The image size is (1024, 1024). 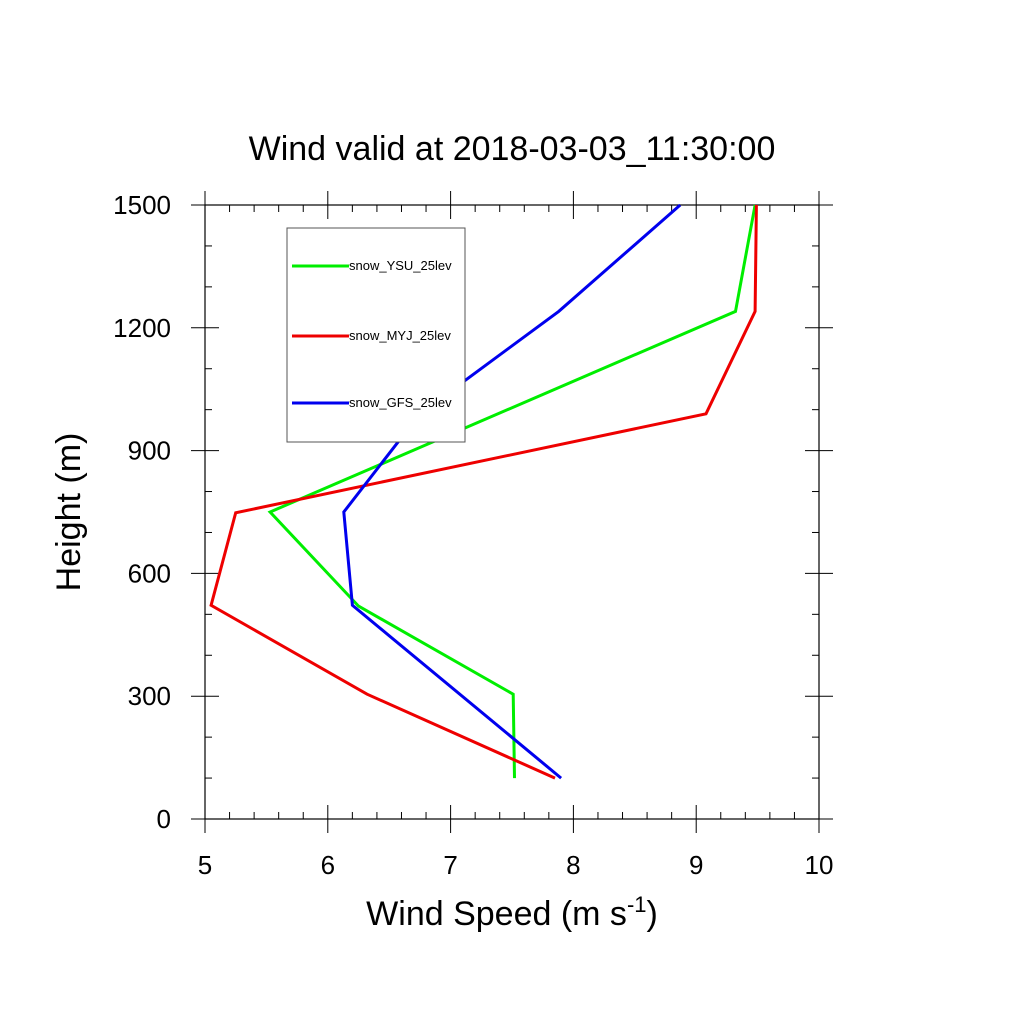 What do you see at coordinates (400, 265) in the screenshot?
I see `legend-label: snow_YSU_25lev` at bounding box center [400, 265].